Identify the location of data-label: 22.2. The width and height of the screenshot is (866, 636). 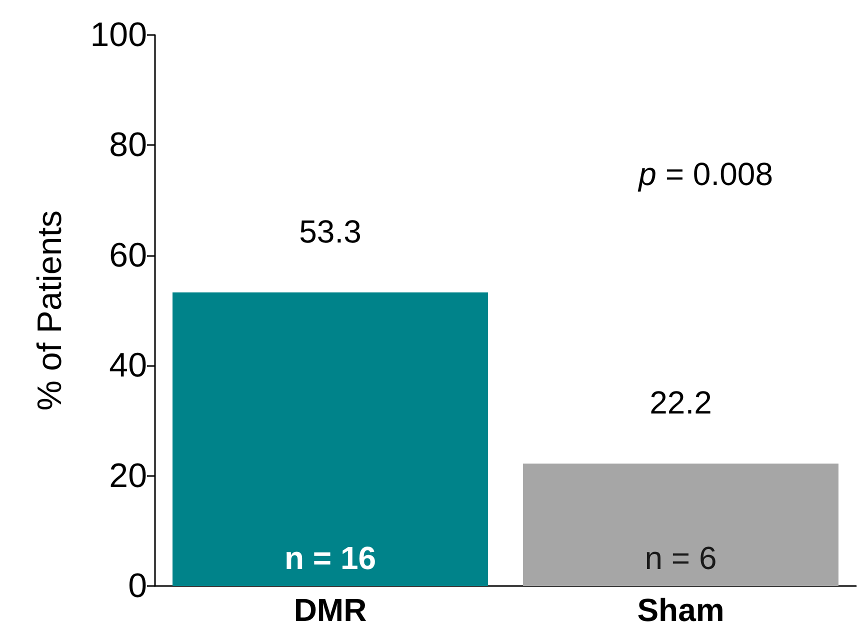
(681, 402).